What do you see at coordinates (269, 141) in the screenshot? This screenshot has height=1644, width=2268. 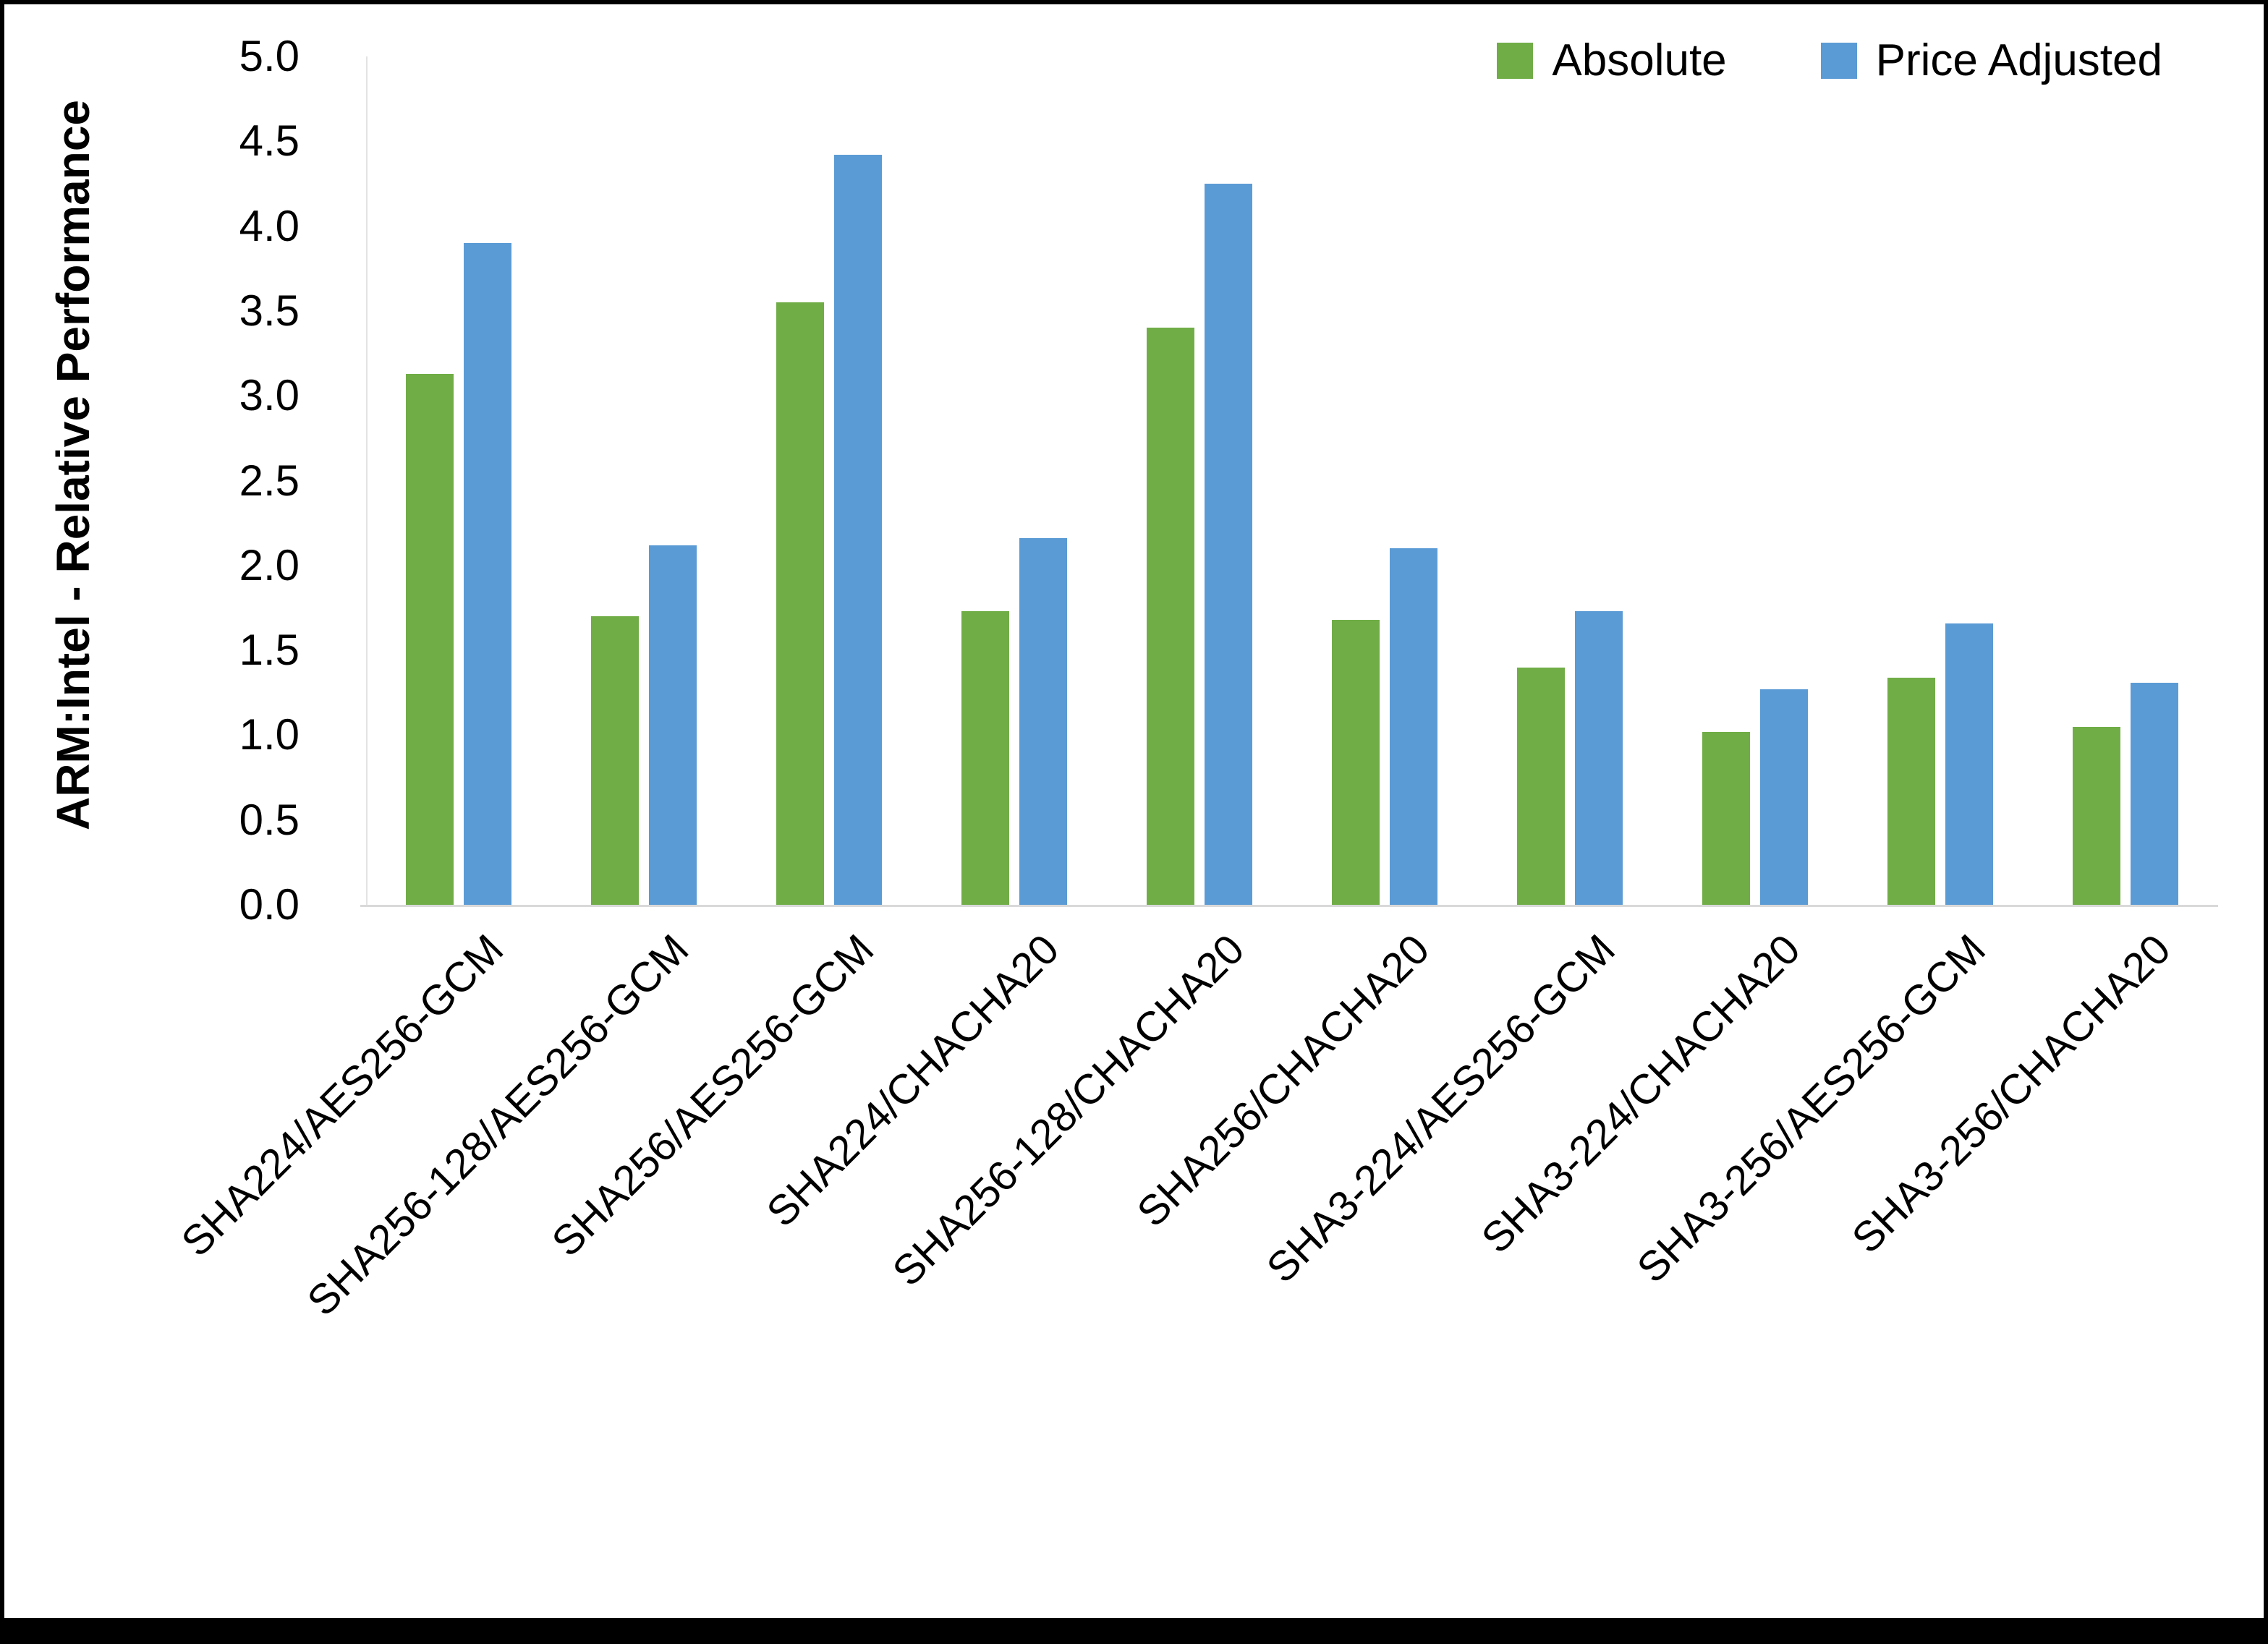 I see `y-tick-label: 4.5` at bounding box center [269, 141].